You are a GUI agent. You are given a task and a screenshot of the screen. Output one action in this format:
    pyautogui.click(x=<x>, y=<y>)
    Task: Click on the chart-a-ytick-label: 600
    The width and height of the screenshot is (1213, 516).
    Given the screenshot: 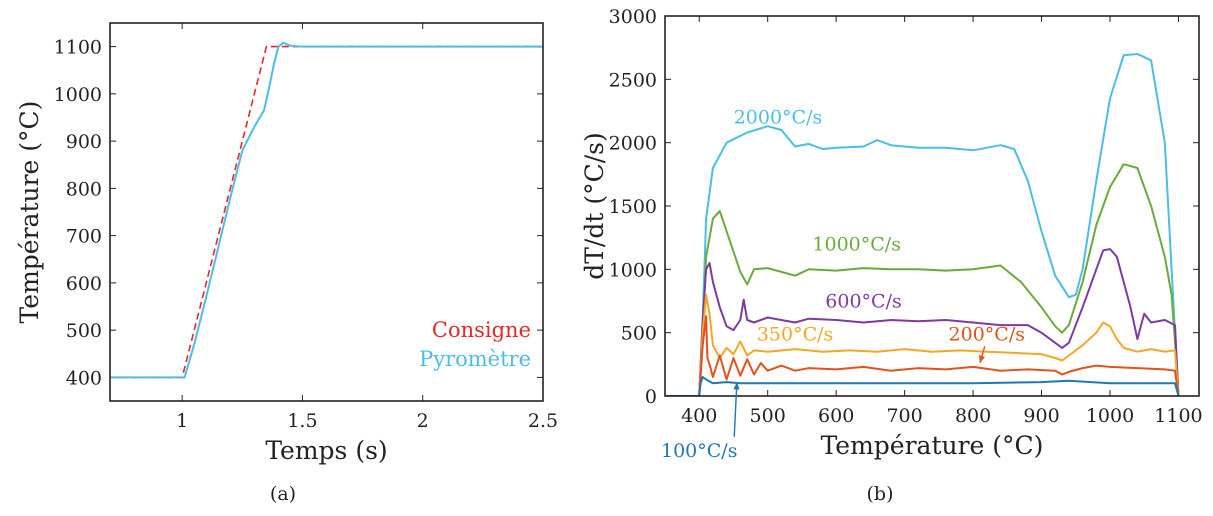 What is the action you would take?
    pyautogui.click(x=84, y=284)
    